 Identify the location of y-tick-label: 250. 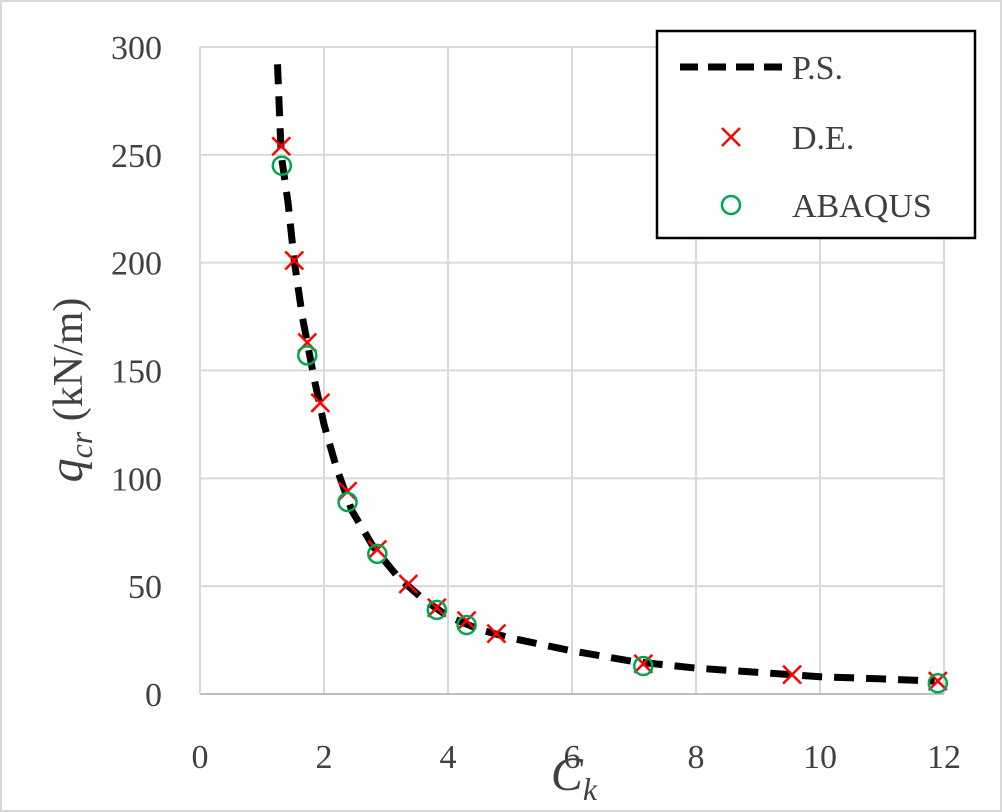
(136, 156).